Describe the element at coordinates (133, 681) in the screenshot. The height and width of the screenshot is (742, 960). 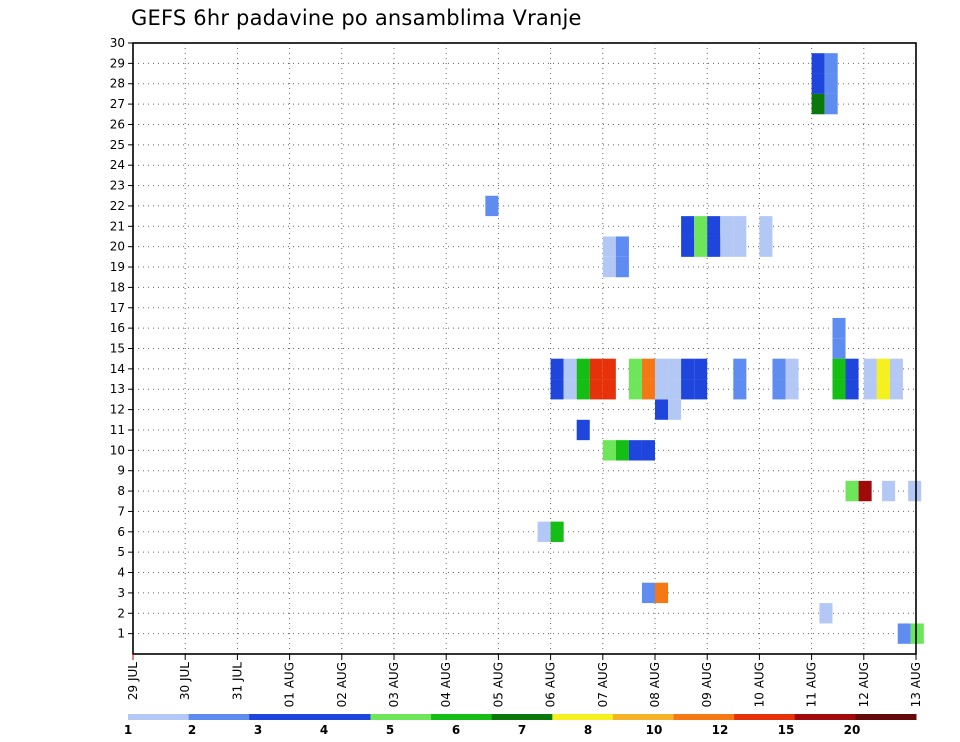
I see `x-tick-label: 29 JUL` at that location.